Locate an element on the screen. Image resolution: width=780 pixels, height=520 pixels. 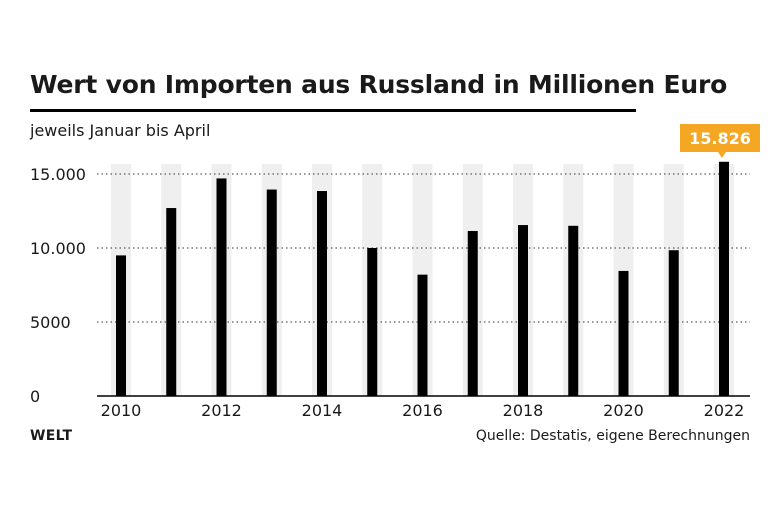
chart-subtitle: jeweils Januar bis April is located at coordinates (120, 130).